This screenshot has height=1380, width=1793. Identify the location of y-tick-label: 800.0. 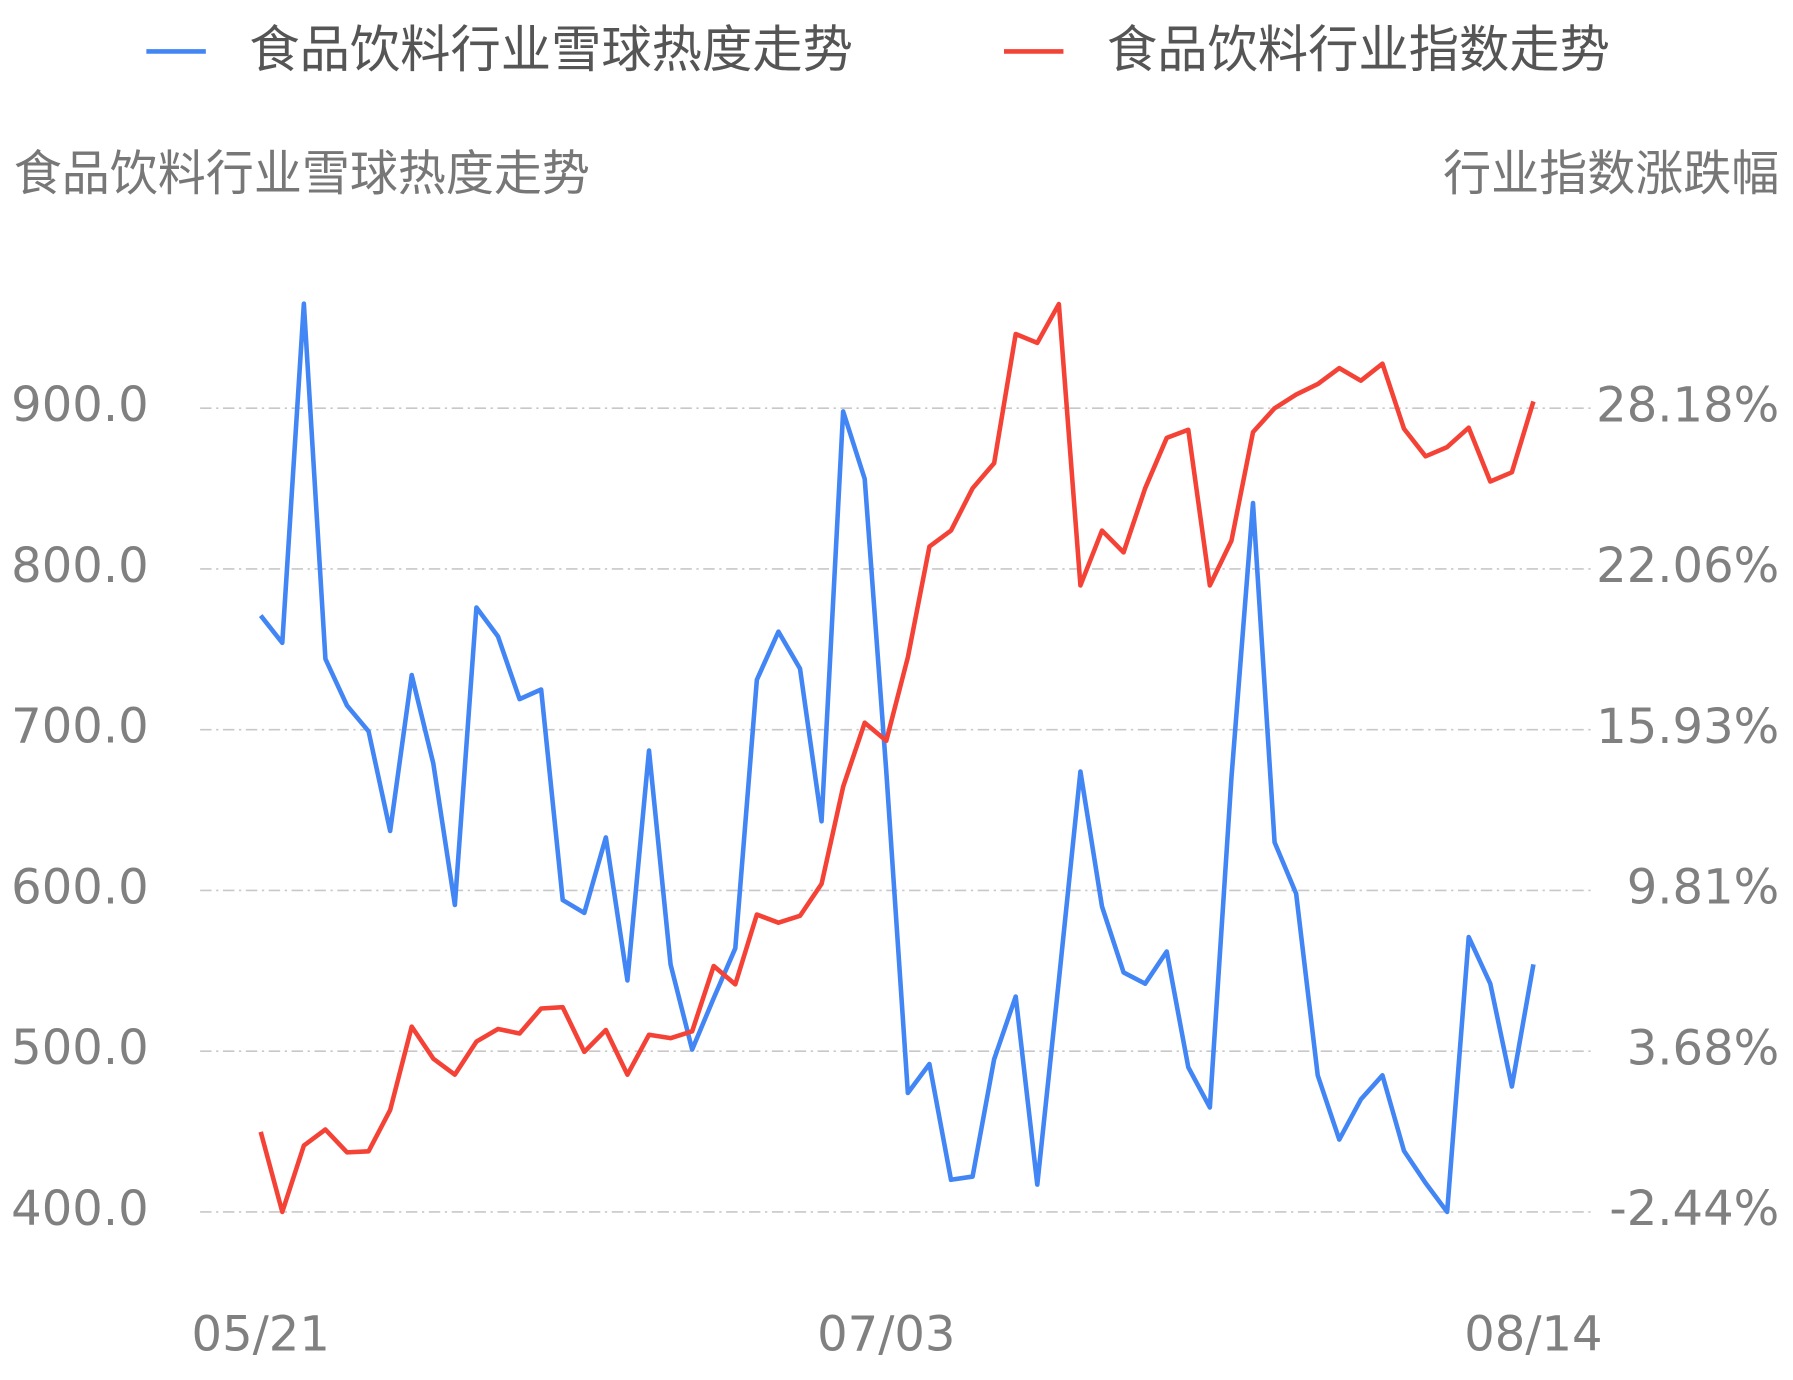
(79, 566).